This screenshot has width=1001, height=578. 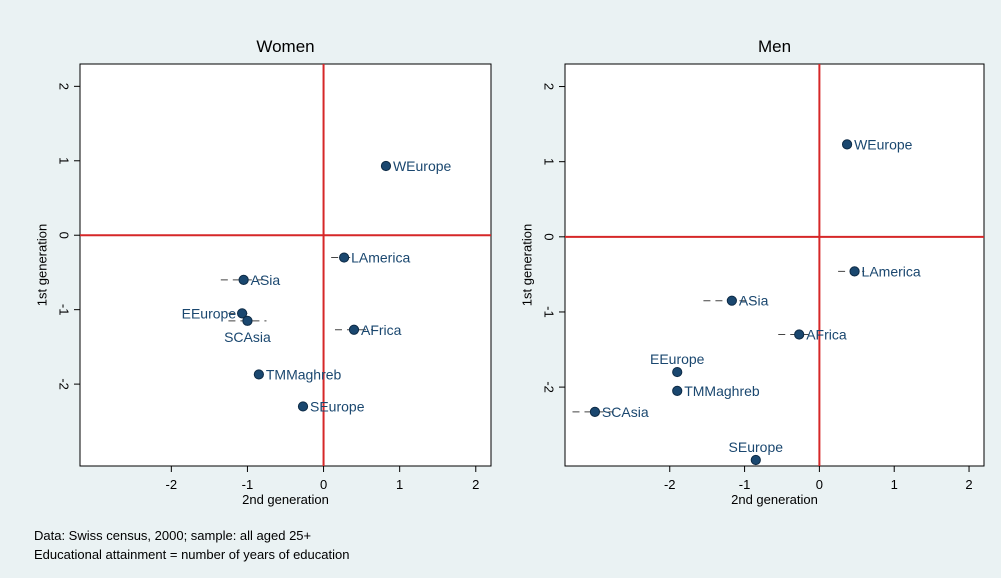 What do you see at coordinates (755, 460) in the screenshot?
I see `men-point-seurope` at bounding box center [755, 460].